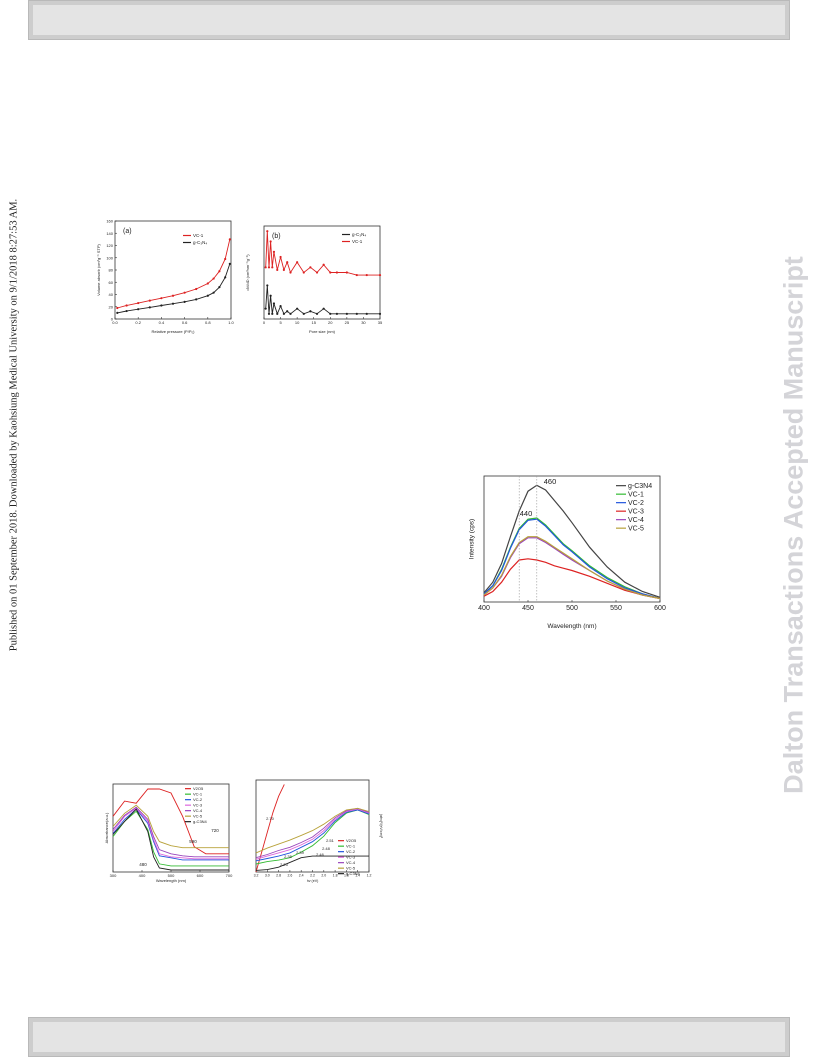 The image size is (816, 1057). What do you see at coordinates (484, 608) in the screenshot?
I see `x-tick-label: 400` at bounding box center [484, 608].